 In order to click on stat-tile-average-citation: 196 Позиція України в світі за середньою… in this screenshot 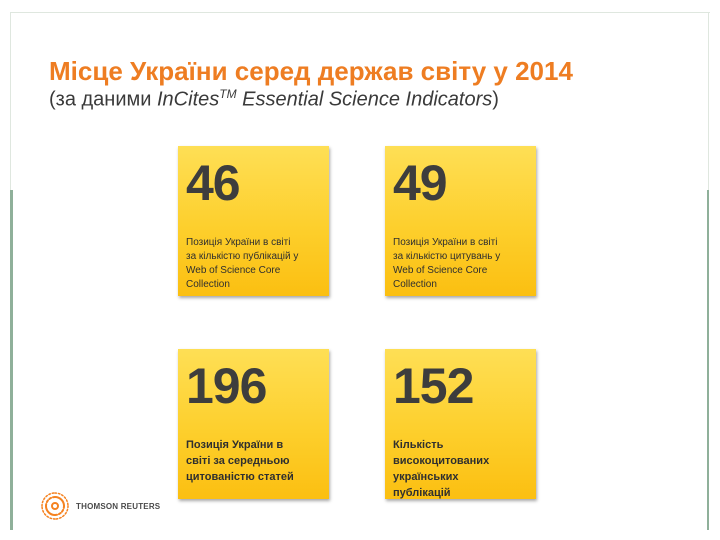, I will do `click(253, 424)`.